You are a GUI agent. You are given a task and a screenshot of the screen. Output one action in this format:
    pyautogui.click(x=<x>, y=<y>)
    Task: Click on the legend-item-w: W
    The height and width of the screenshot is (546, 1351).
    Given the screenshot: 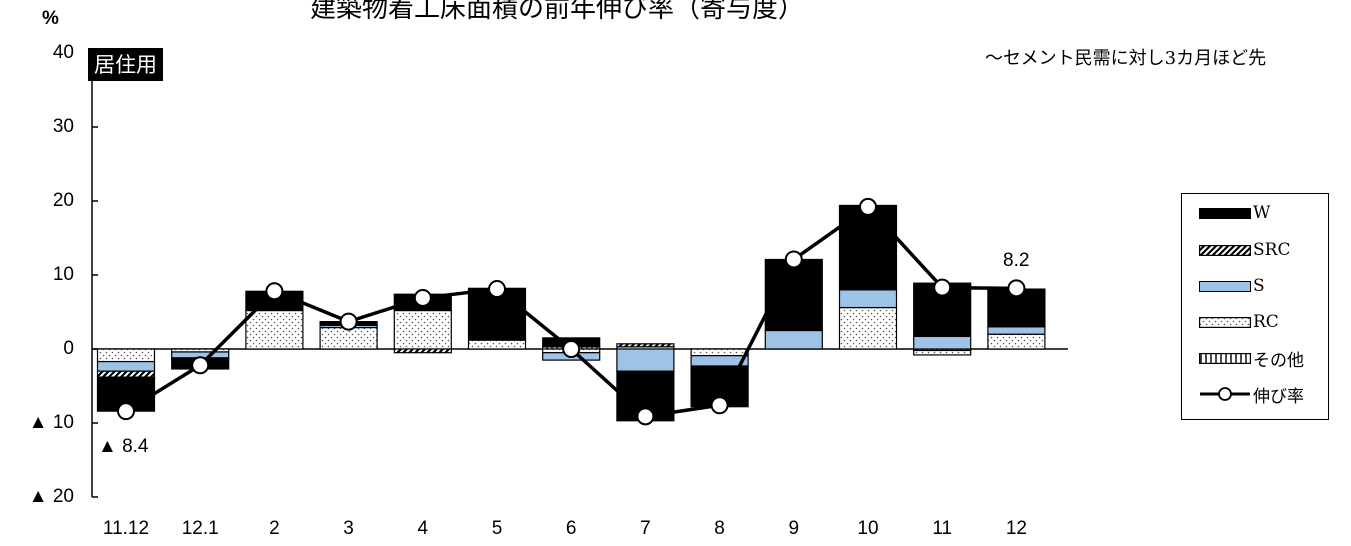 What is the action you would take?
    pyautogui.click(x=1234, y=213)
    